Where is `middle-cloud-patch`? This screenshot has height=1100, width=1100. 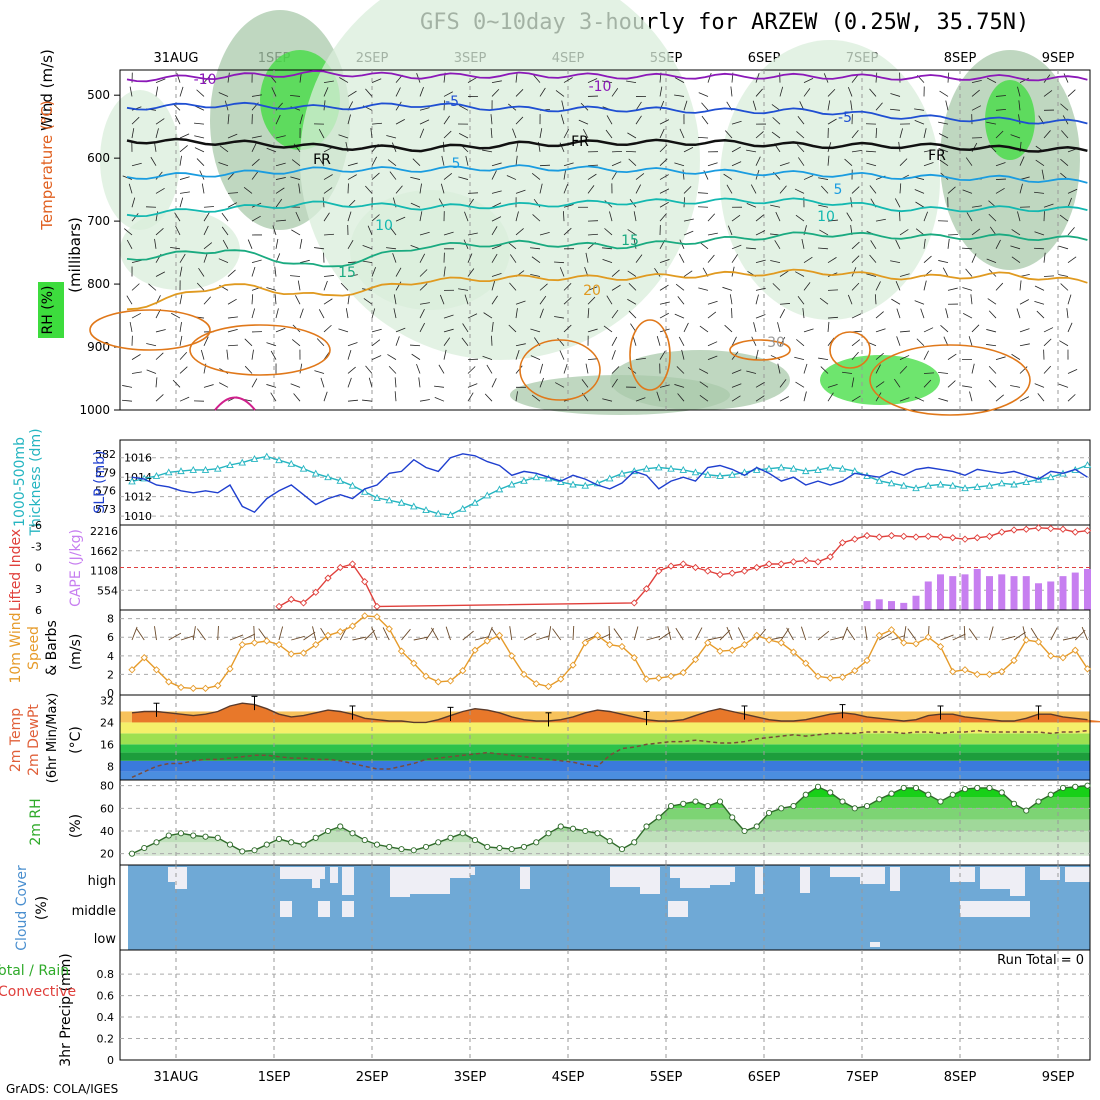 middle-cloud-patch is located at coordinates (678, 909).